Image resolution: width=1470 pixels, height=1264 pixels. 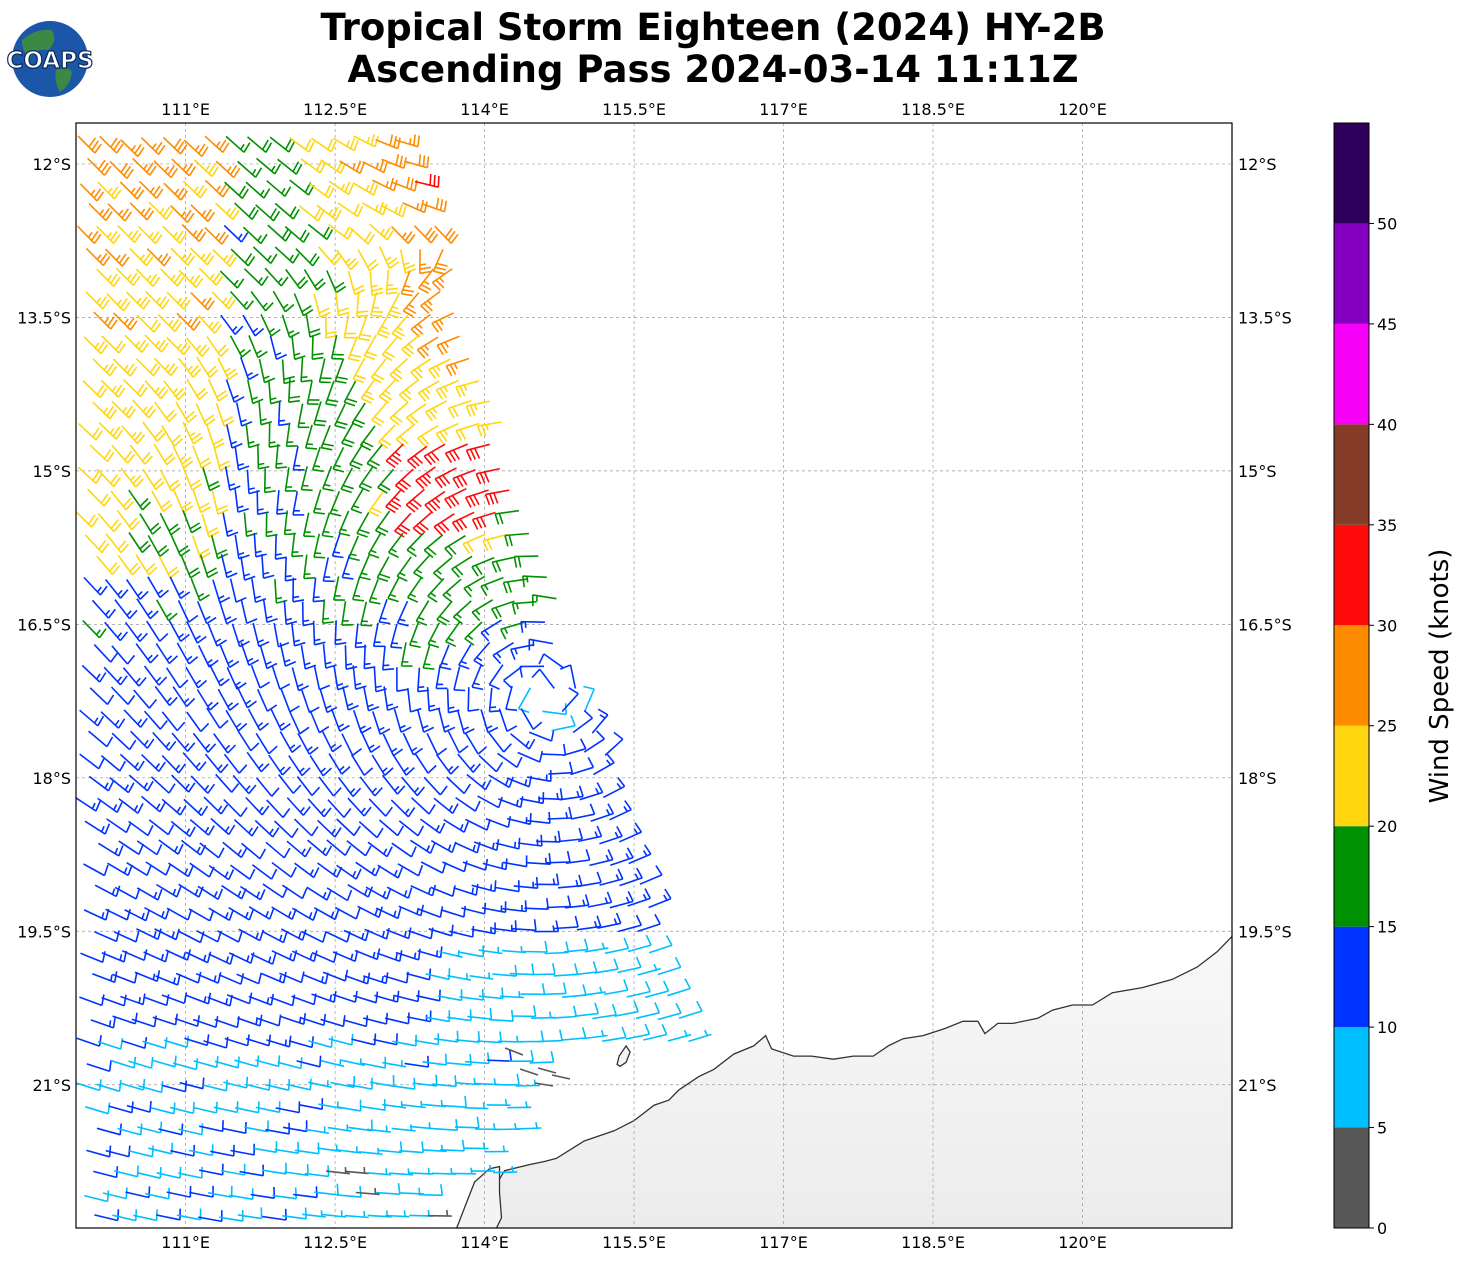 I want to click on colorbar-tick-label: 5, so click(x=1382, y=1128).